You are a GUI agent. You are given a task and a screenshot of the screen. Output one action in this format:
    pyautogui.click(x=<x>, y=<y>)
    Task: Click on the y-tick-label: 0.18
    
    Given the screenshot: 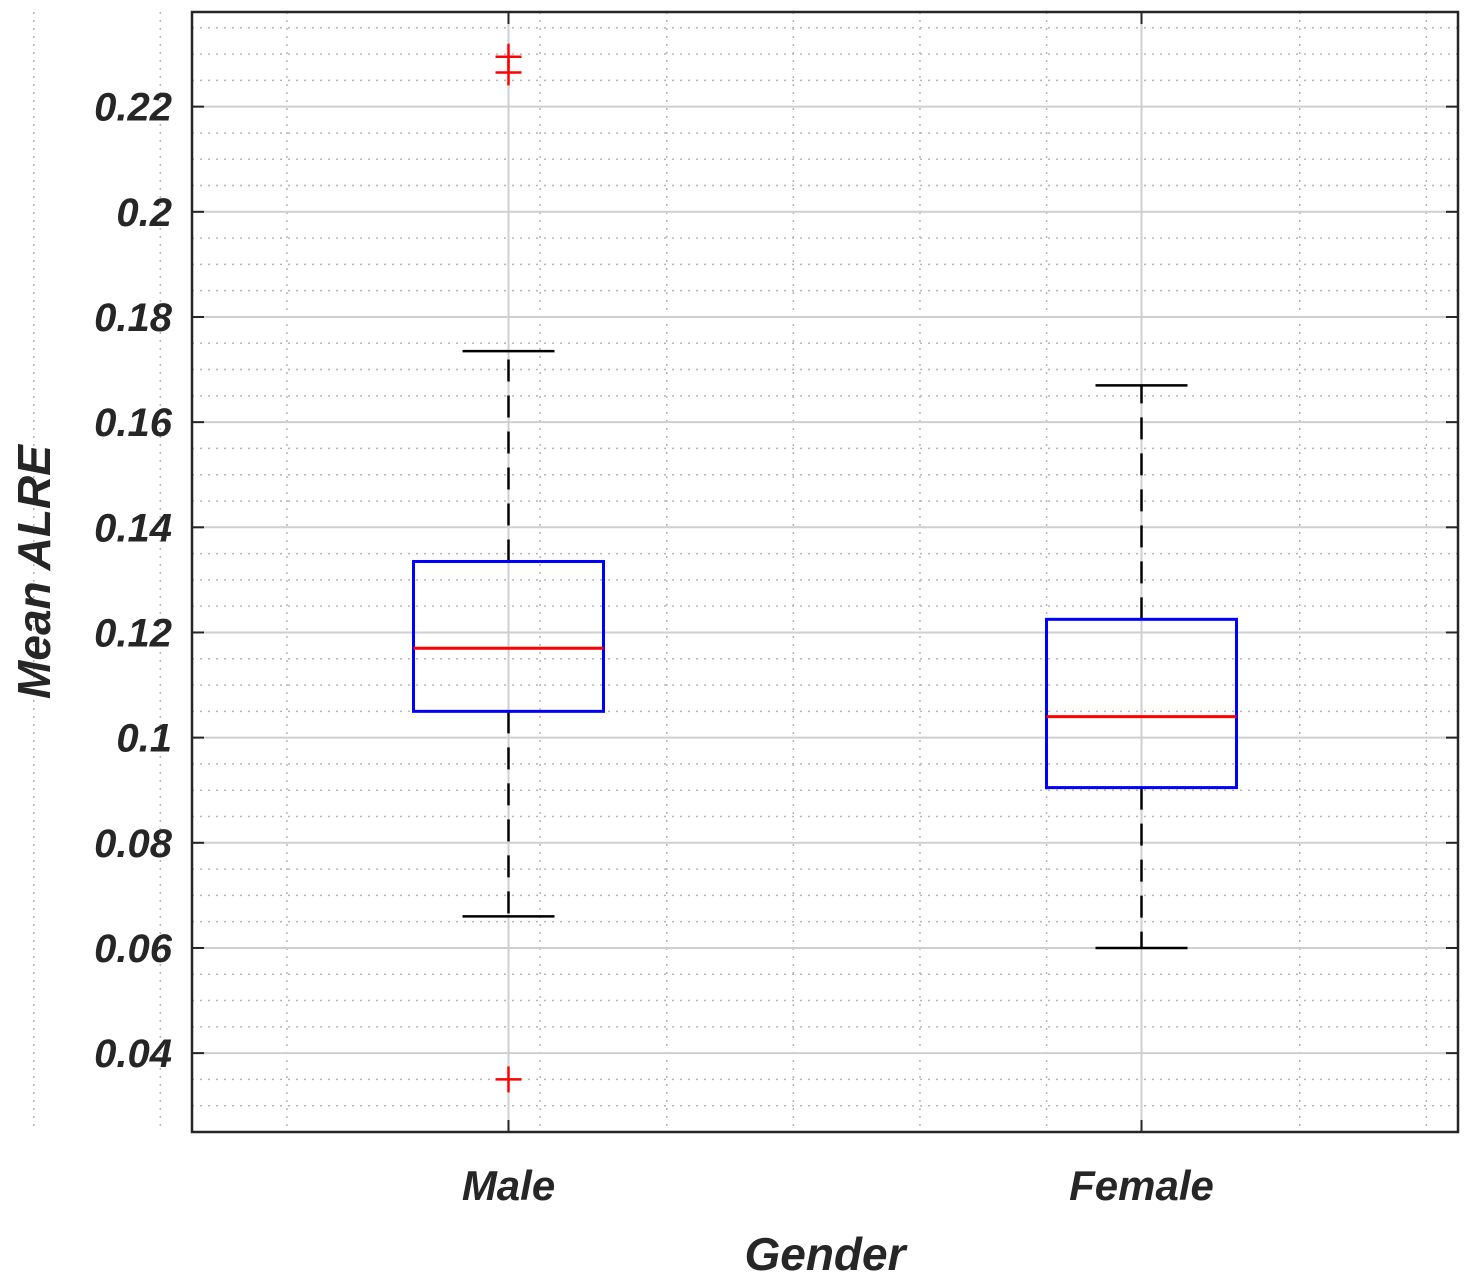 What is the action you would take?
    pyautogui.click(x=133, y=318)
    